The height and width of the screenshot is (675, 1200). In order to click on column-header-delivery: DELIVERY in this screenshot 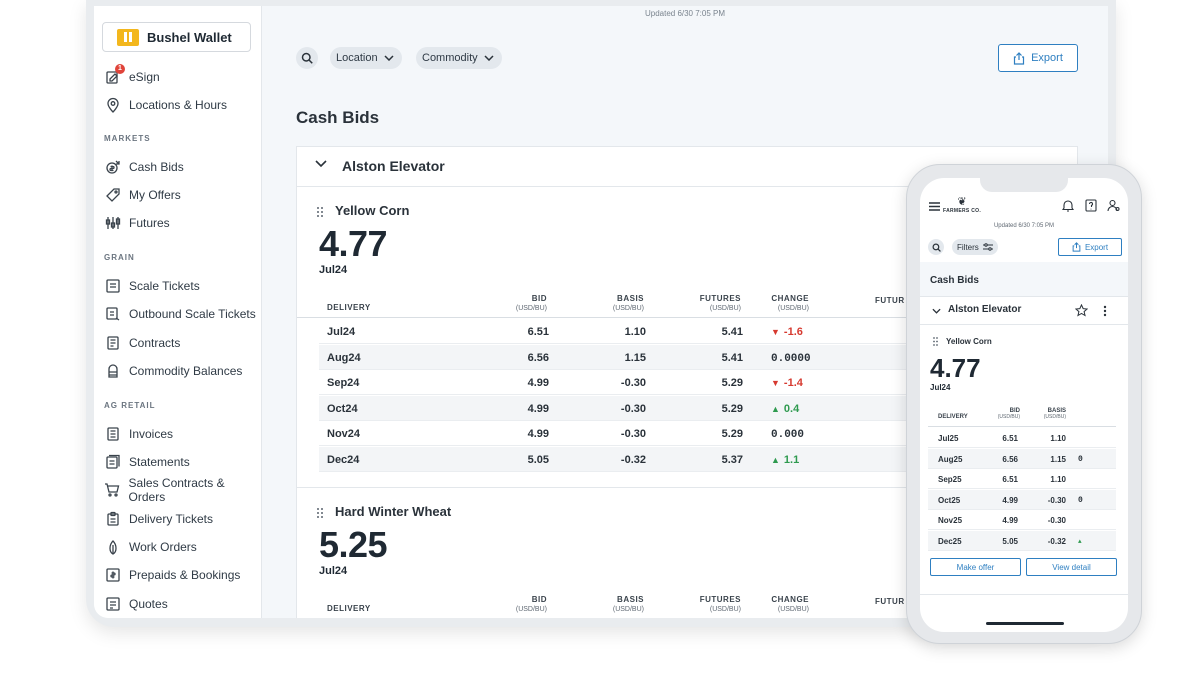, I will do `click(349, 307)`.